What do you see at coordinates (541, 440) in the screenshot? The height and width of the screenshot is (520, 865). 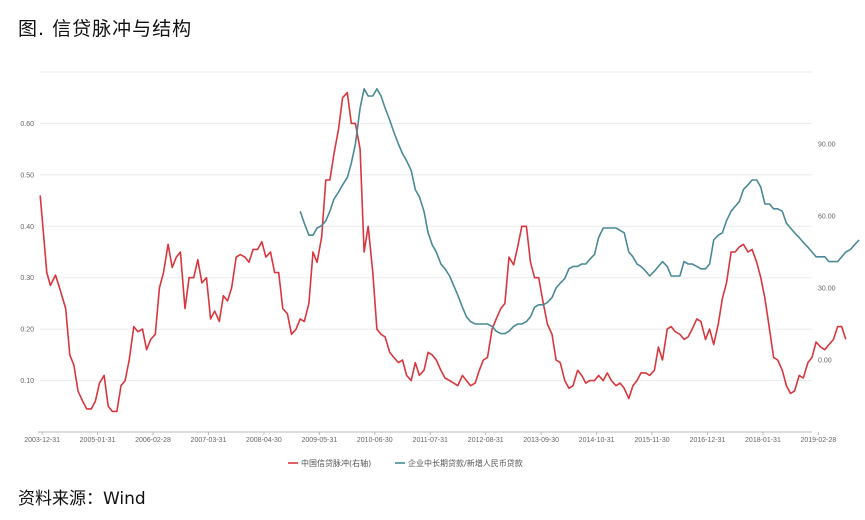 I see `x-tick-label: 2013-09-30` at bounding box center [541, 440].